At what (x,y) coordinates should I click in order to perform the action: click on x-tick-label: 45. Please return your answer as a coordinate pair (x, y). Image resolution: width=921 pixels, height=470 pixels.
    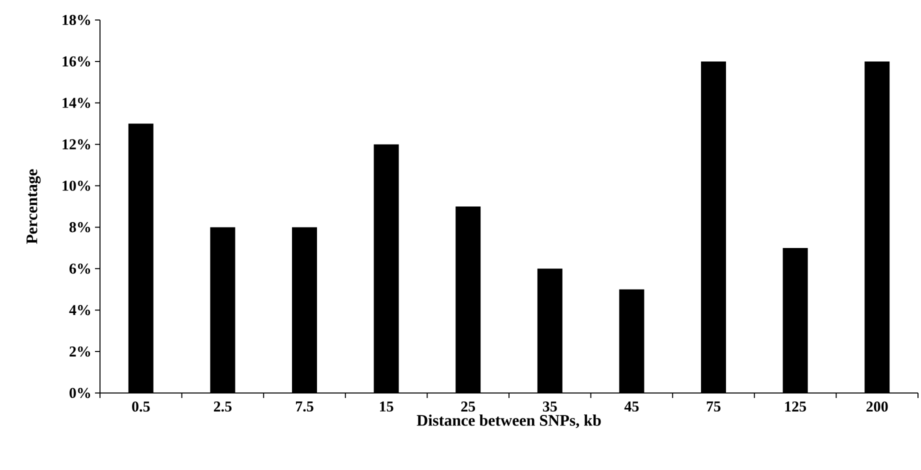
    Looking at the image, I should click on (631, 407).